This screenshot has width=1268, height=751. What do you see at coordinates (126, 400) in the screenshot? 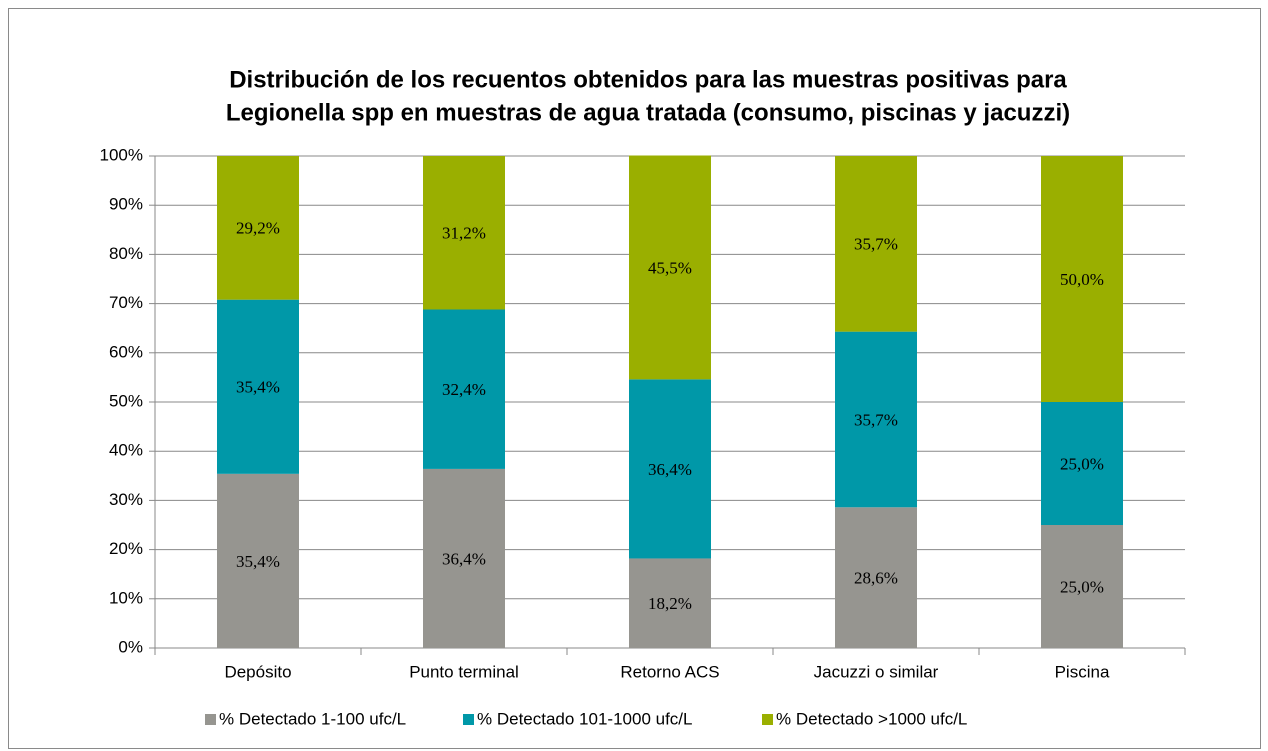
I see `y-tick-label: 50%` at bounding box center [126, 400].